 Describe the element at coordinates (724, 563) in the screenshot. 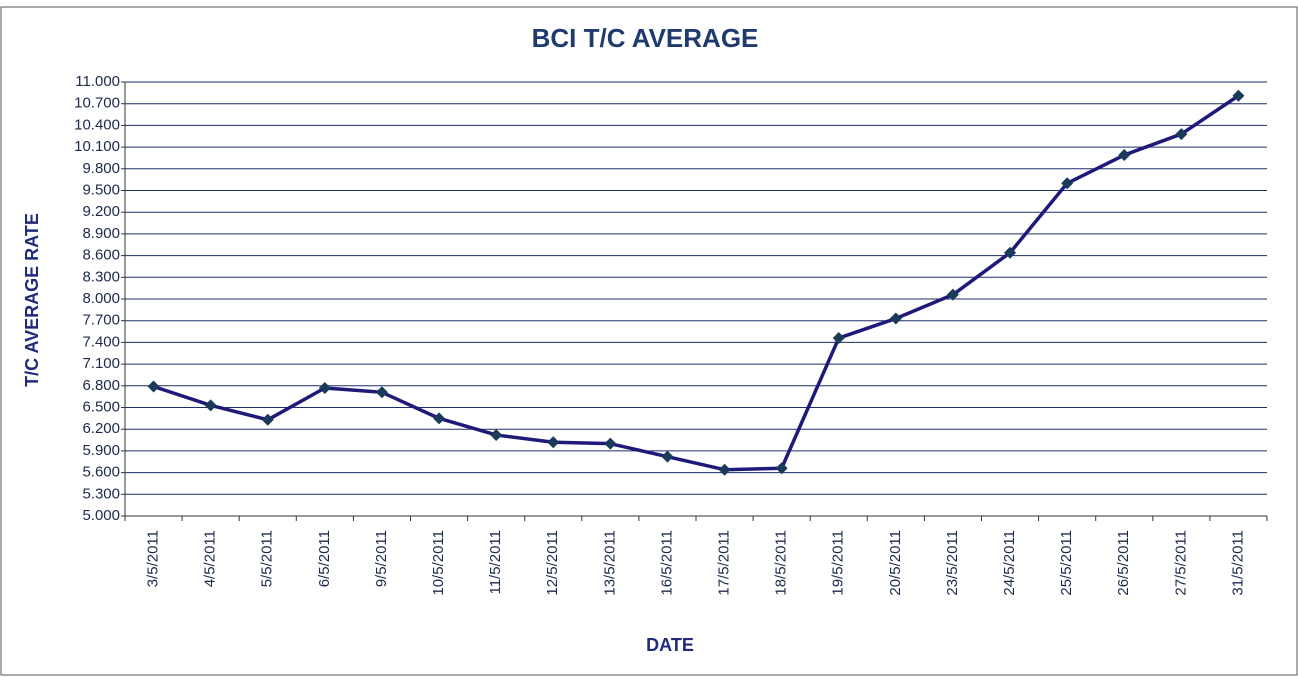

I see `x-tick-label: 17/5/2011` at that location.